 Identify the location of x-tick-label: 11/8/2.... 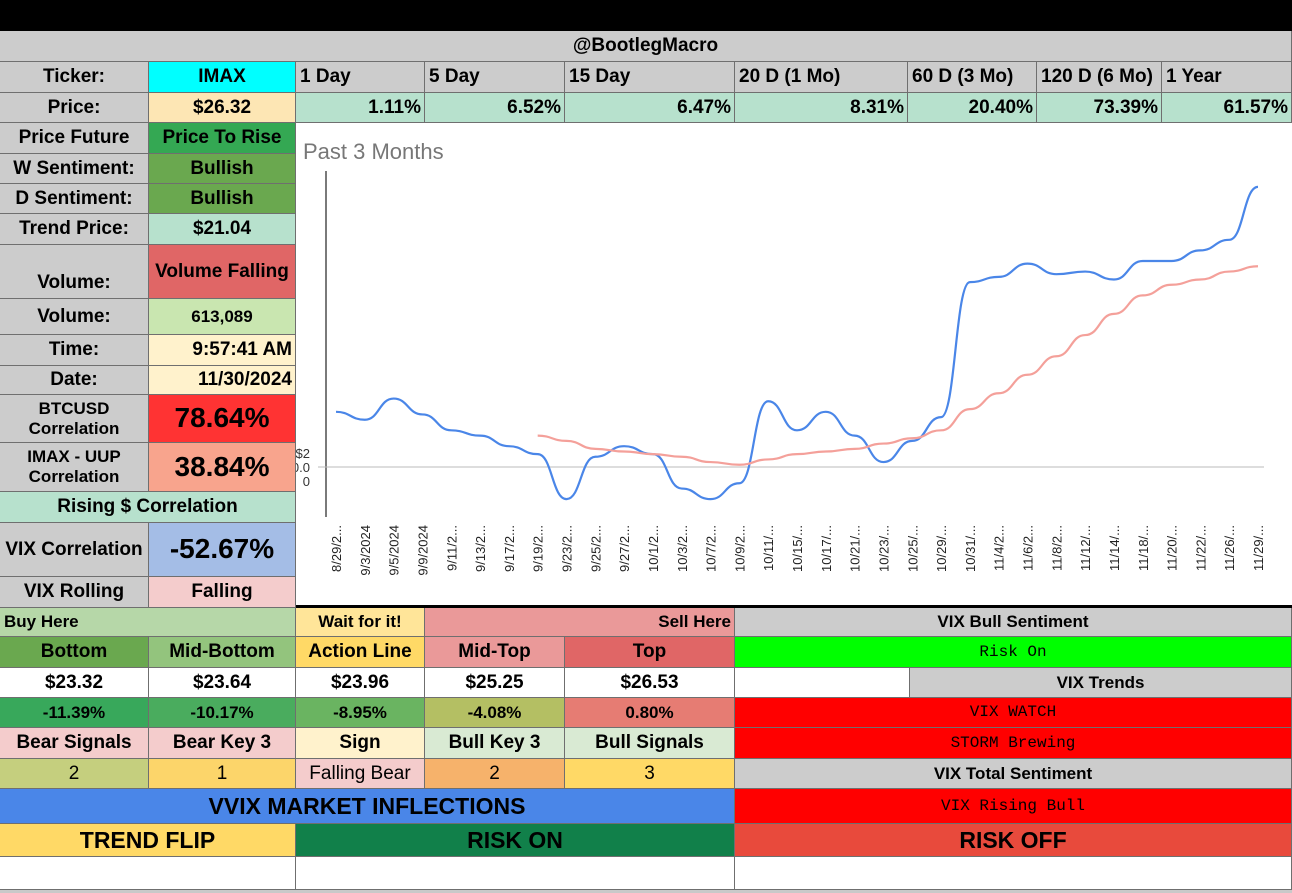
(1056, 548).